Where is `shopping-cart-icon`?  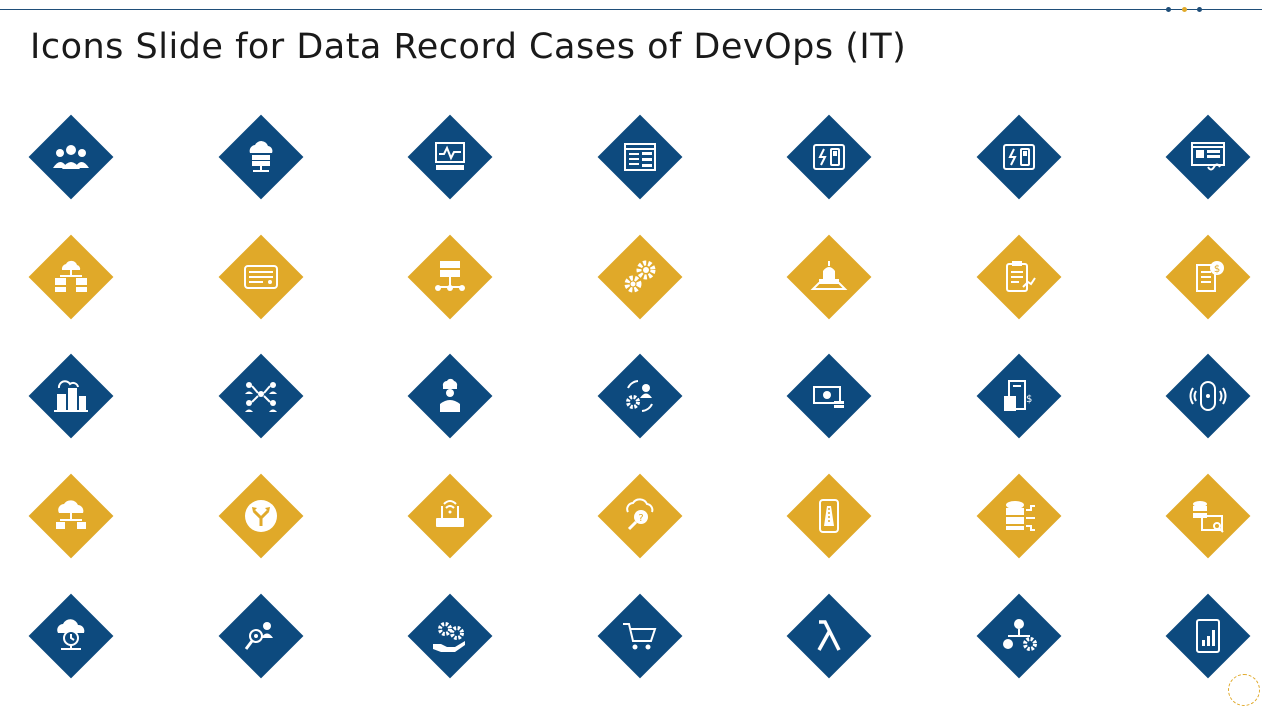 shopping-cart-icon is located at coordinates (640, 636).